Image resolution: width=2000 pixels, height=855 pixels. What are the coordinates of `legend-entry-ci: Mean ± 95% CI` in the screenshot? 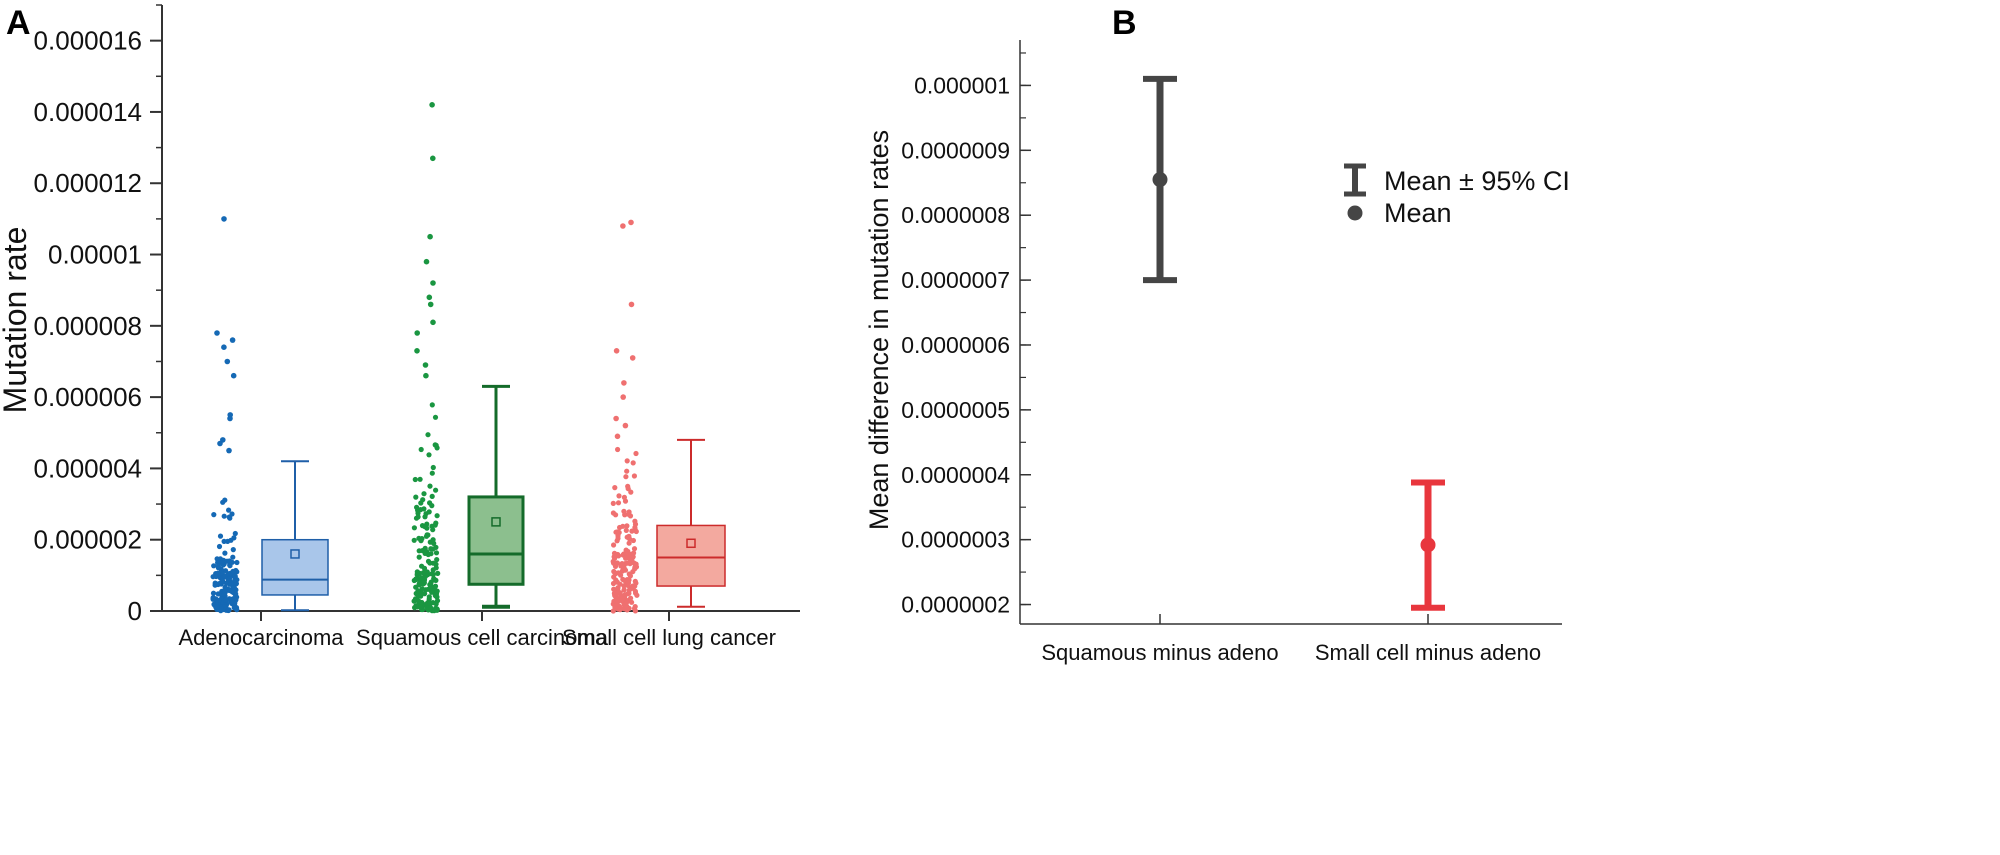 It's located at (1477, 181).